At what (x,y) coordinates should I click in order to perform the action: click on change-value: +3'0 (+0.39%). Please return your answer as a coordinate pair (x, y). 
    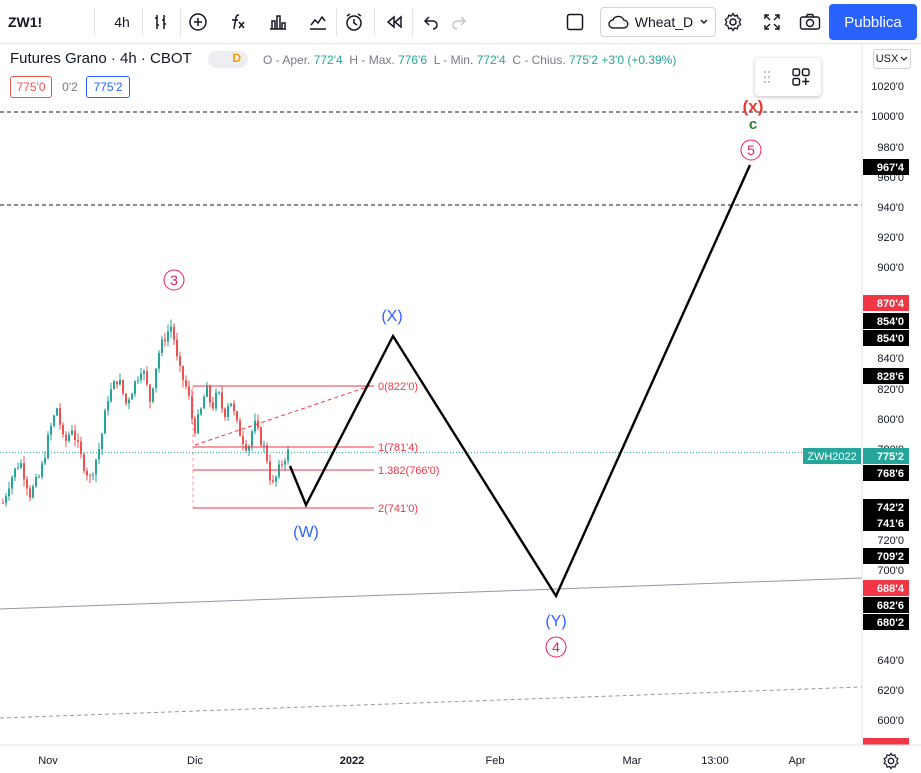
    Looking at the image, I should click on (639, 60).